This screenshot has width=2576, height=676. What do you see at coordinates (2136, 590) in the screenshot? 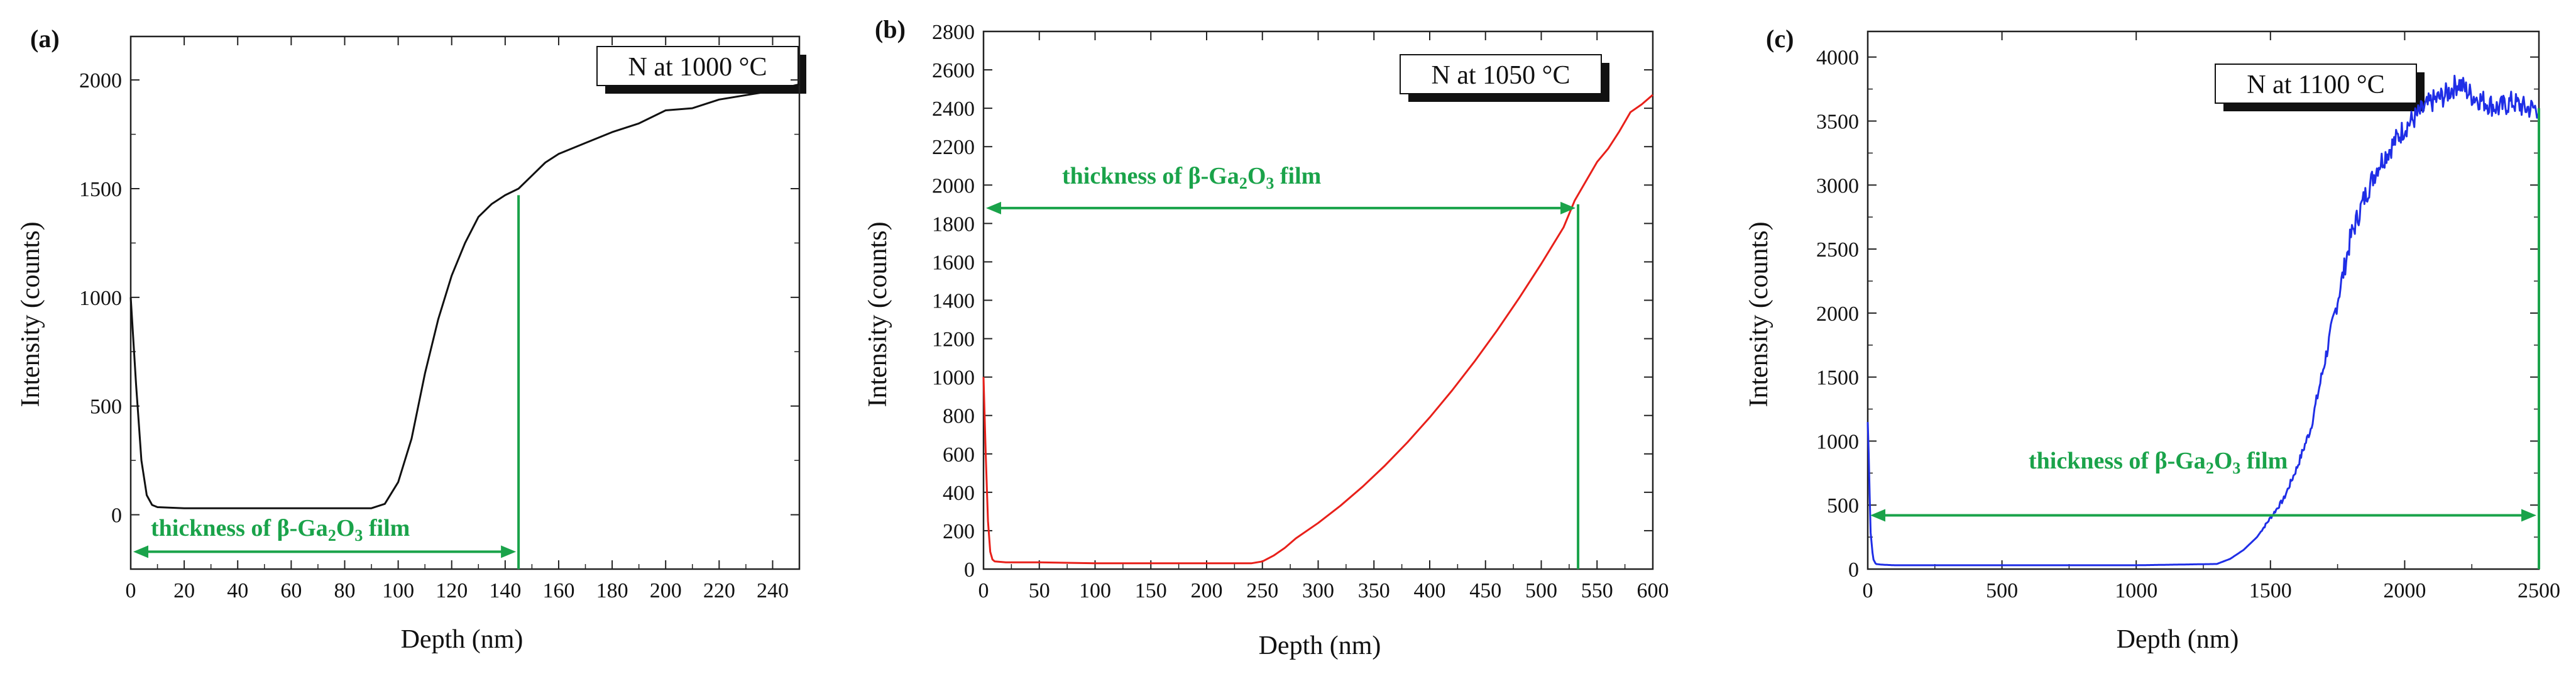
I see `x-tick-label: 1000` at bounding box center [2136, 590].